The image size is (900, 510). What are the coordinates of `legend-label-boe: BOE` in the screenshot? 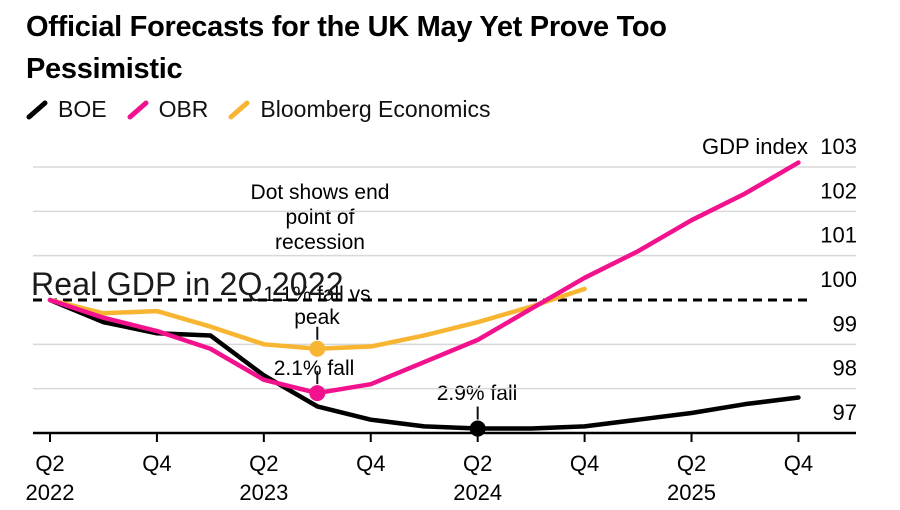 It's located at (82, 109).